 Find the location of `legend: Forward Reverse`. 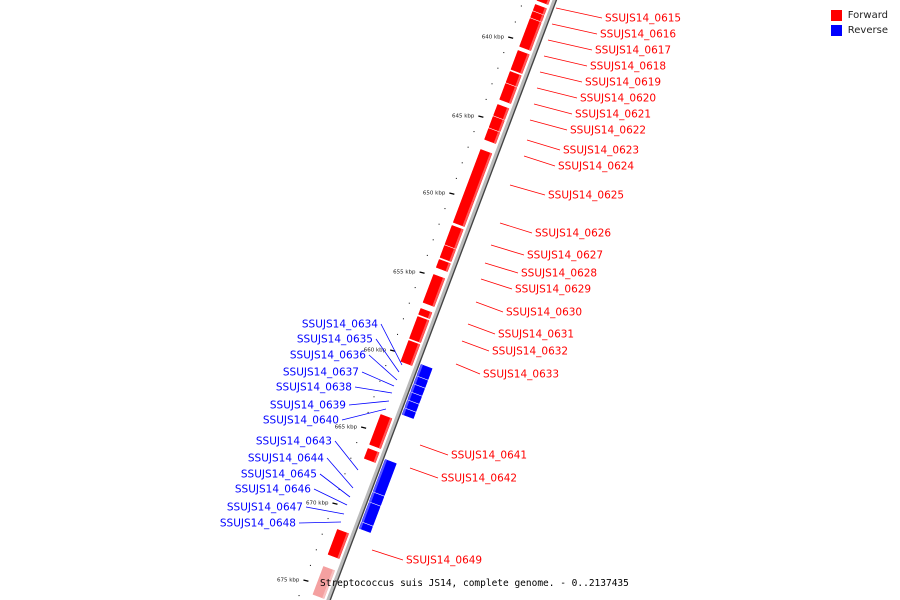

legend: Forward Reverse is located at coordinates (859, 23).